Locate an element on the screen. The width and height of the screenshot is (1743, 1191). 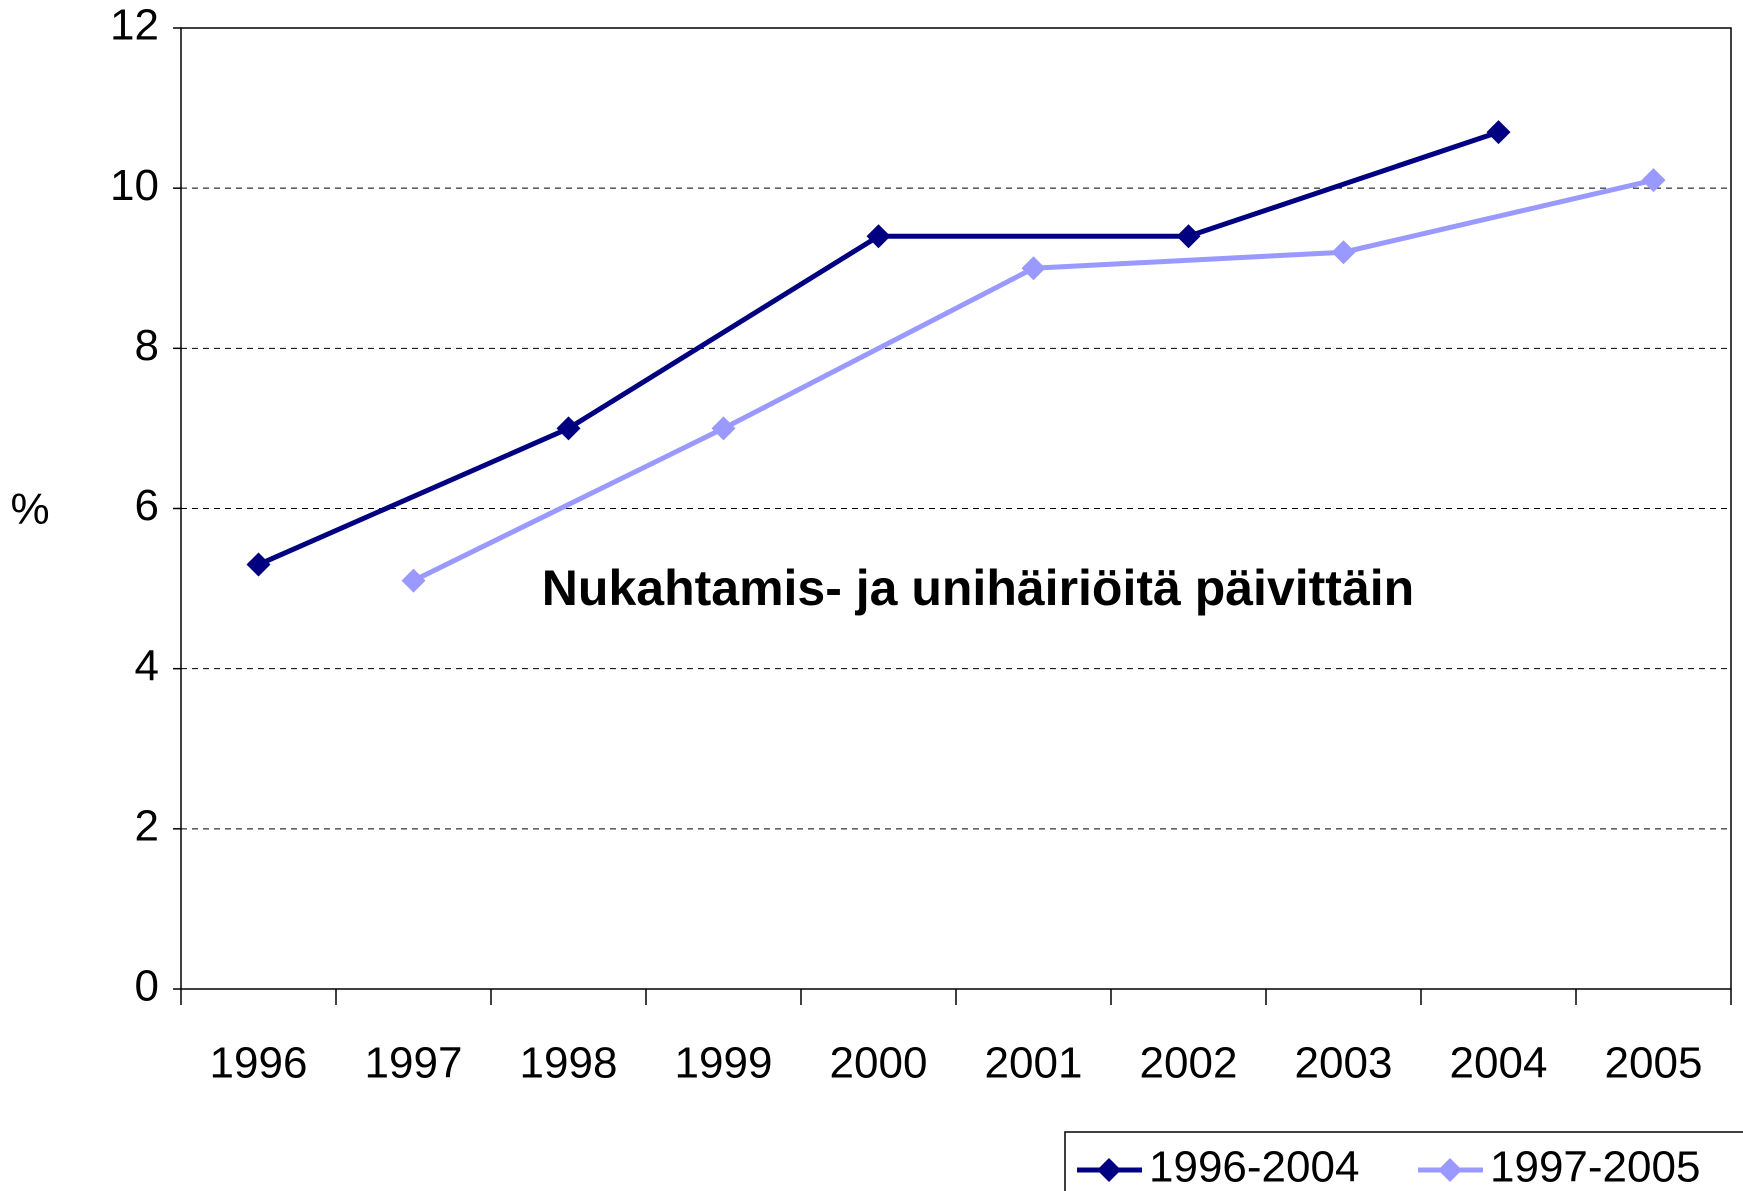
y-tick-label: 6 is located at coordinates (147, 505).